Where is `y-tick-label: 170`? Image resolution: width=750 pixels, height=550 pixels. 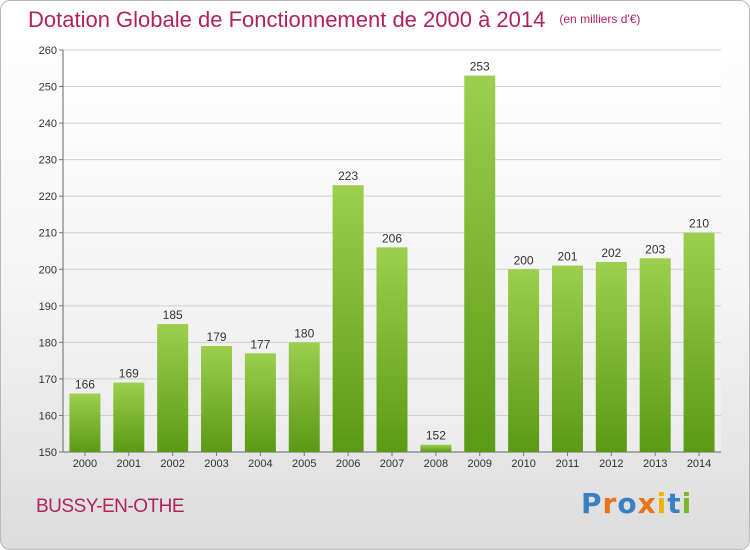
y-tick-label: 170 is located at coordinates (48, 380).